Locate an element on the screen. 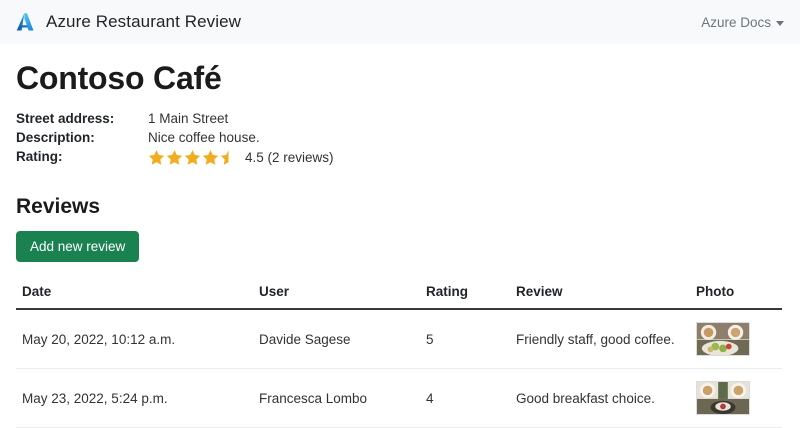 The height and width of the screenshot is (428, 800). reviews-table-head: Date User Rating Review Photo is located at coordinates (399, 297).